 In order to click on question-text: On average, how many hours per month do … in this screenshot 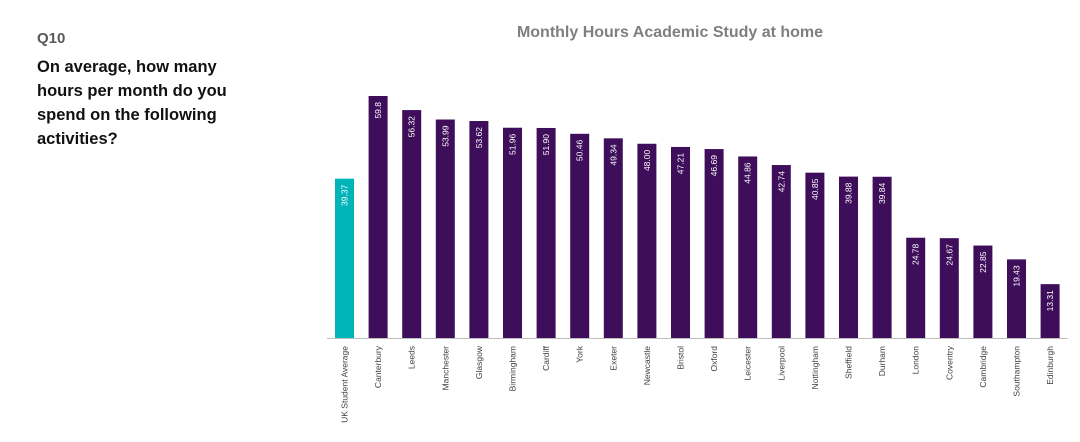, I will do `click(132, 103)`.